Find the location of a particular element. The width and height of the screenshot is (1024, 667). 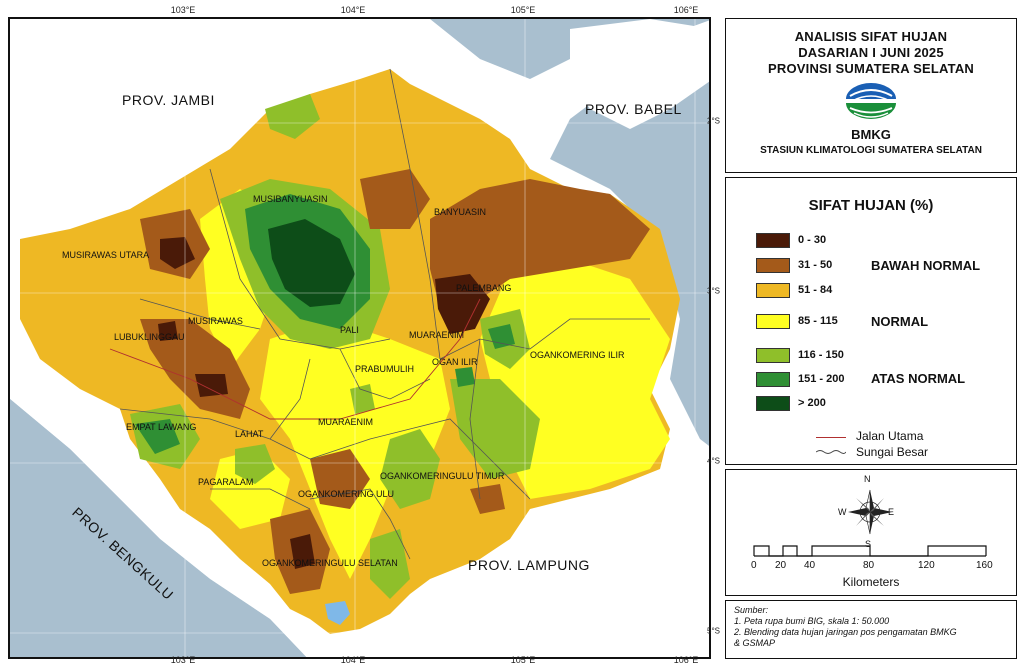

lon-tick-top: 104°E is located at coordinates (353, 10).